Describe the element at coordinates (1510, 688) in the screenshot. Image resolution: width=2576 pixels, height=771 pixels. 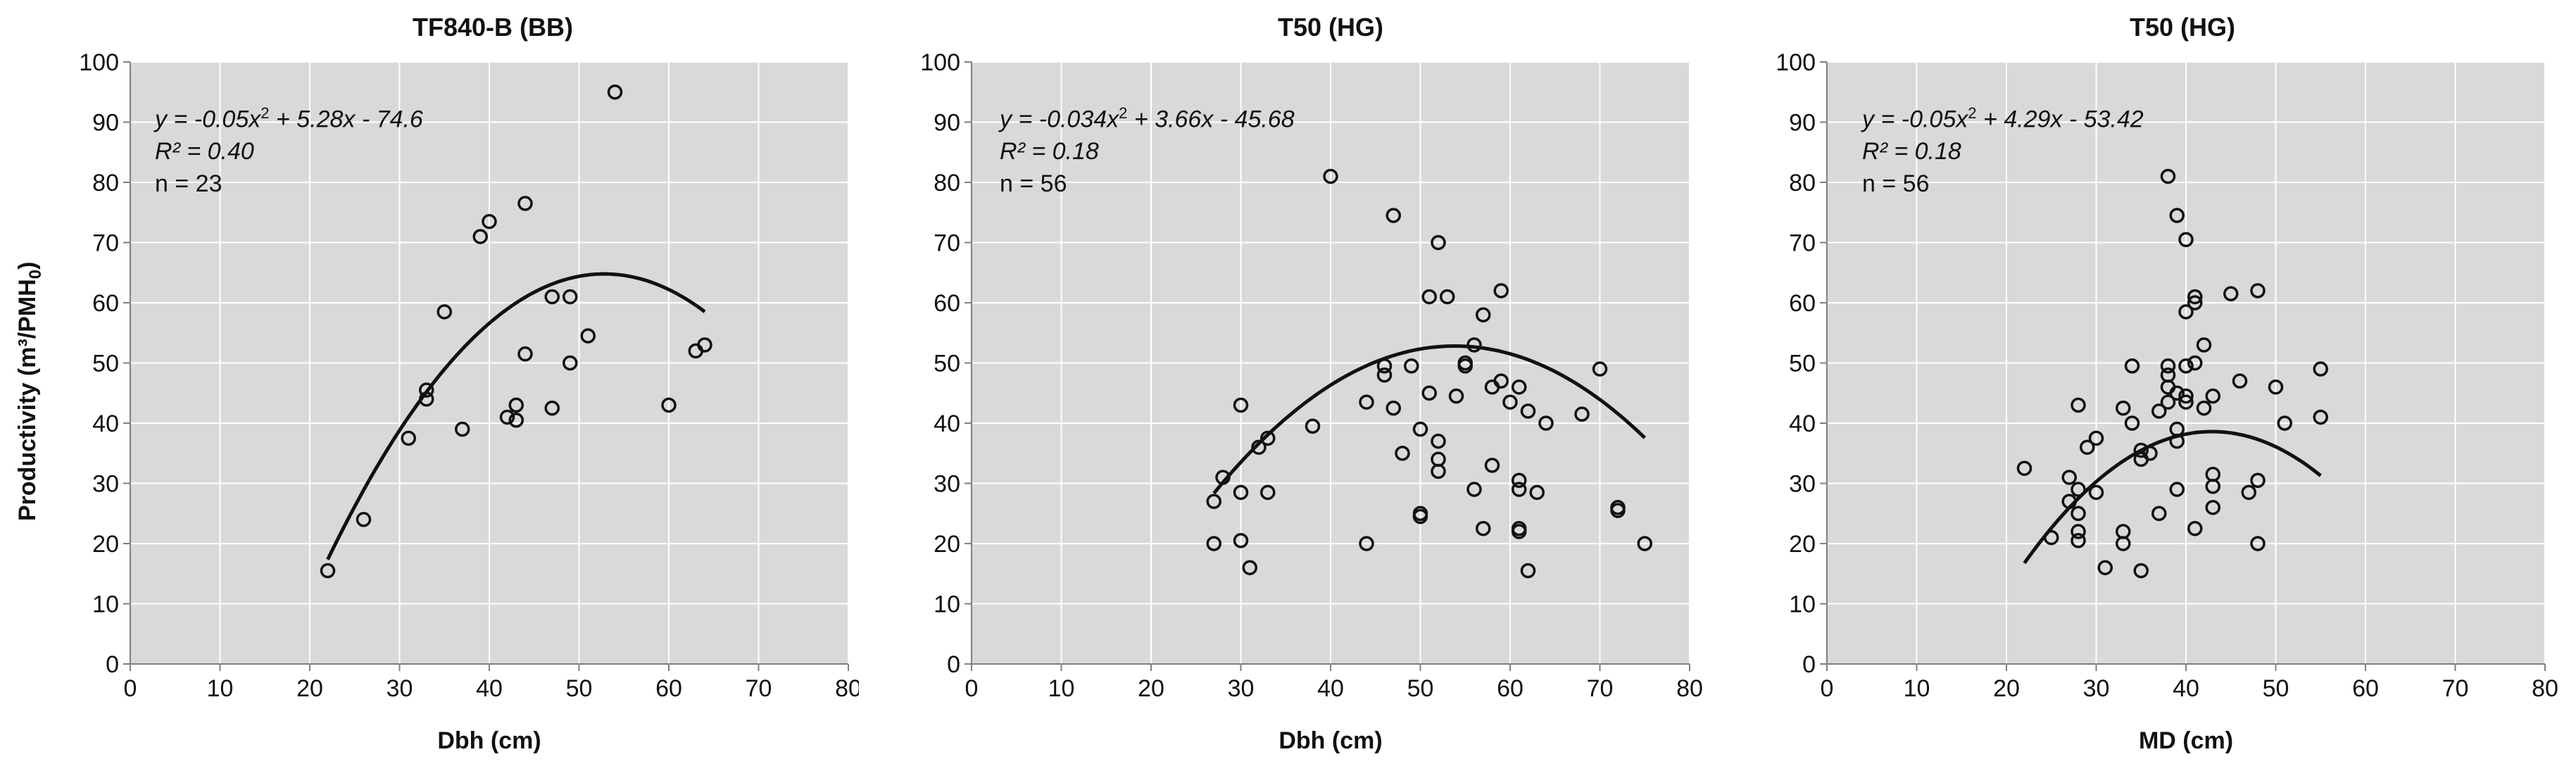
I see `x-tick-label: 60` at that location.